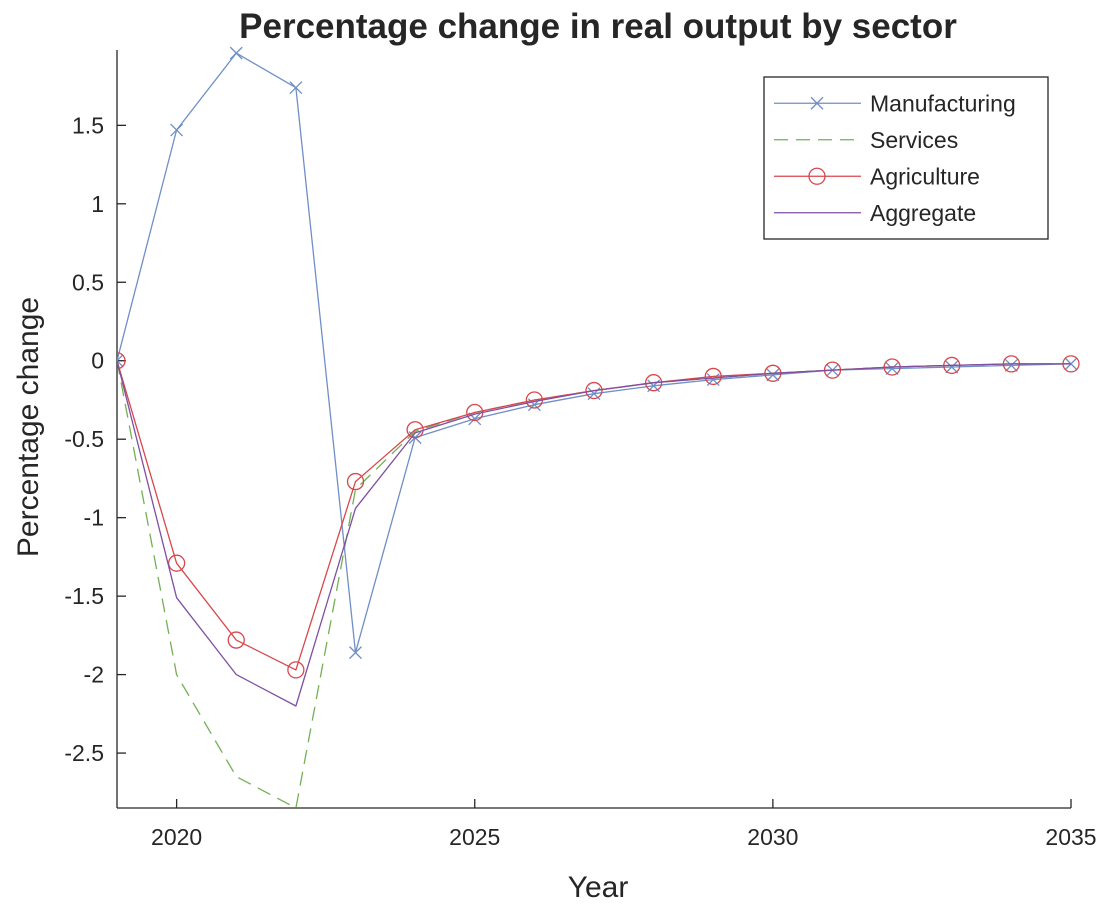 The width and height of the screenshot is (1110, 907). What do you see at coordinates (817, 176) in the screenshot?
I see `legend-marker-agriculture` at bounding box center [817, 176].